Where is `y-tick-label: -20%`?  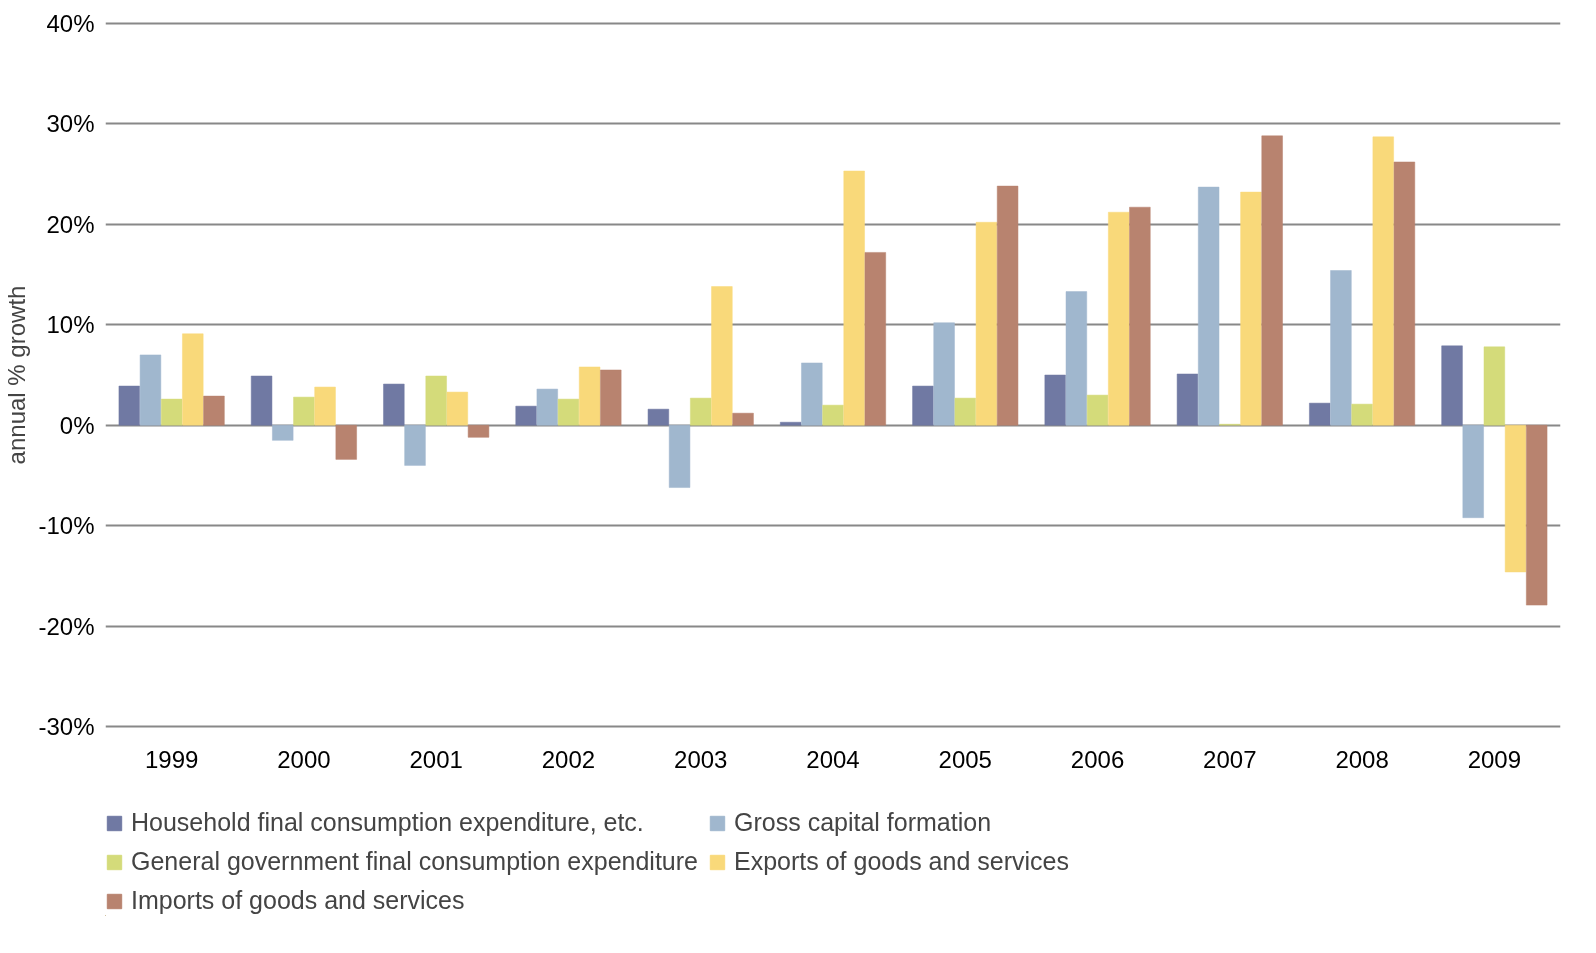 y-tick-label: -20% is located at coordinates (66, 626).